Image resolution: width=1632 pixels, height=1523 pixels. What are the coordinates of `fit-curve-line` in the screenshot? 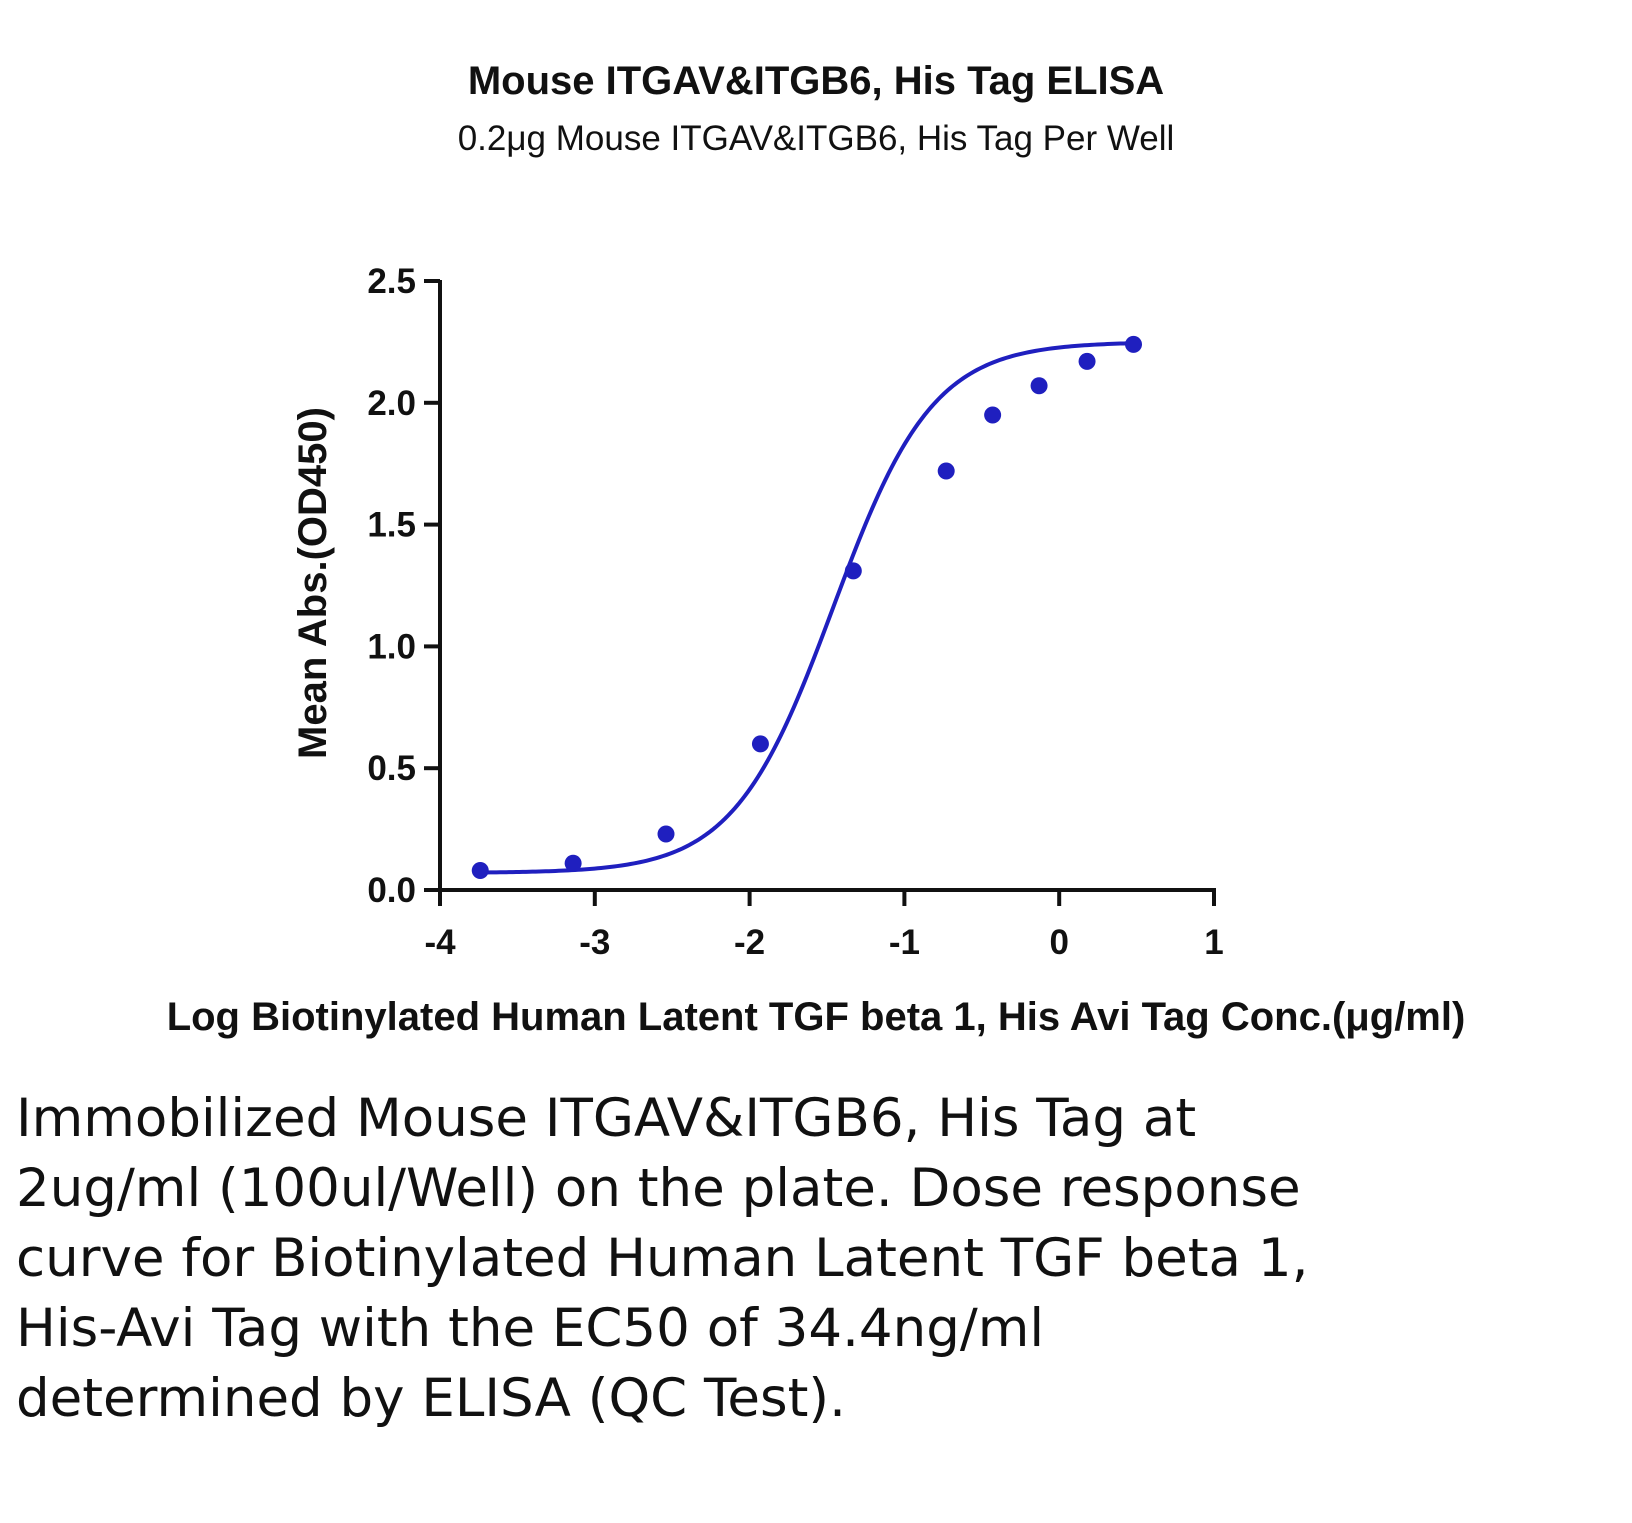 It's located at (807, 608).